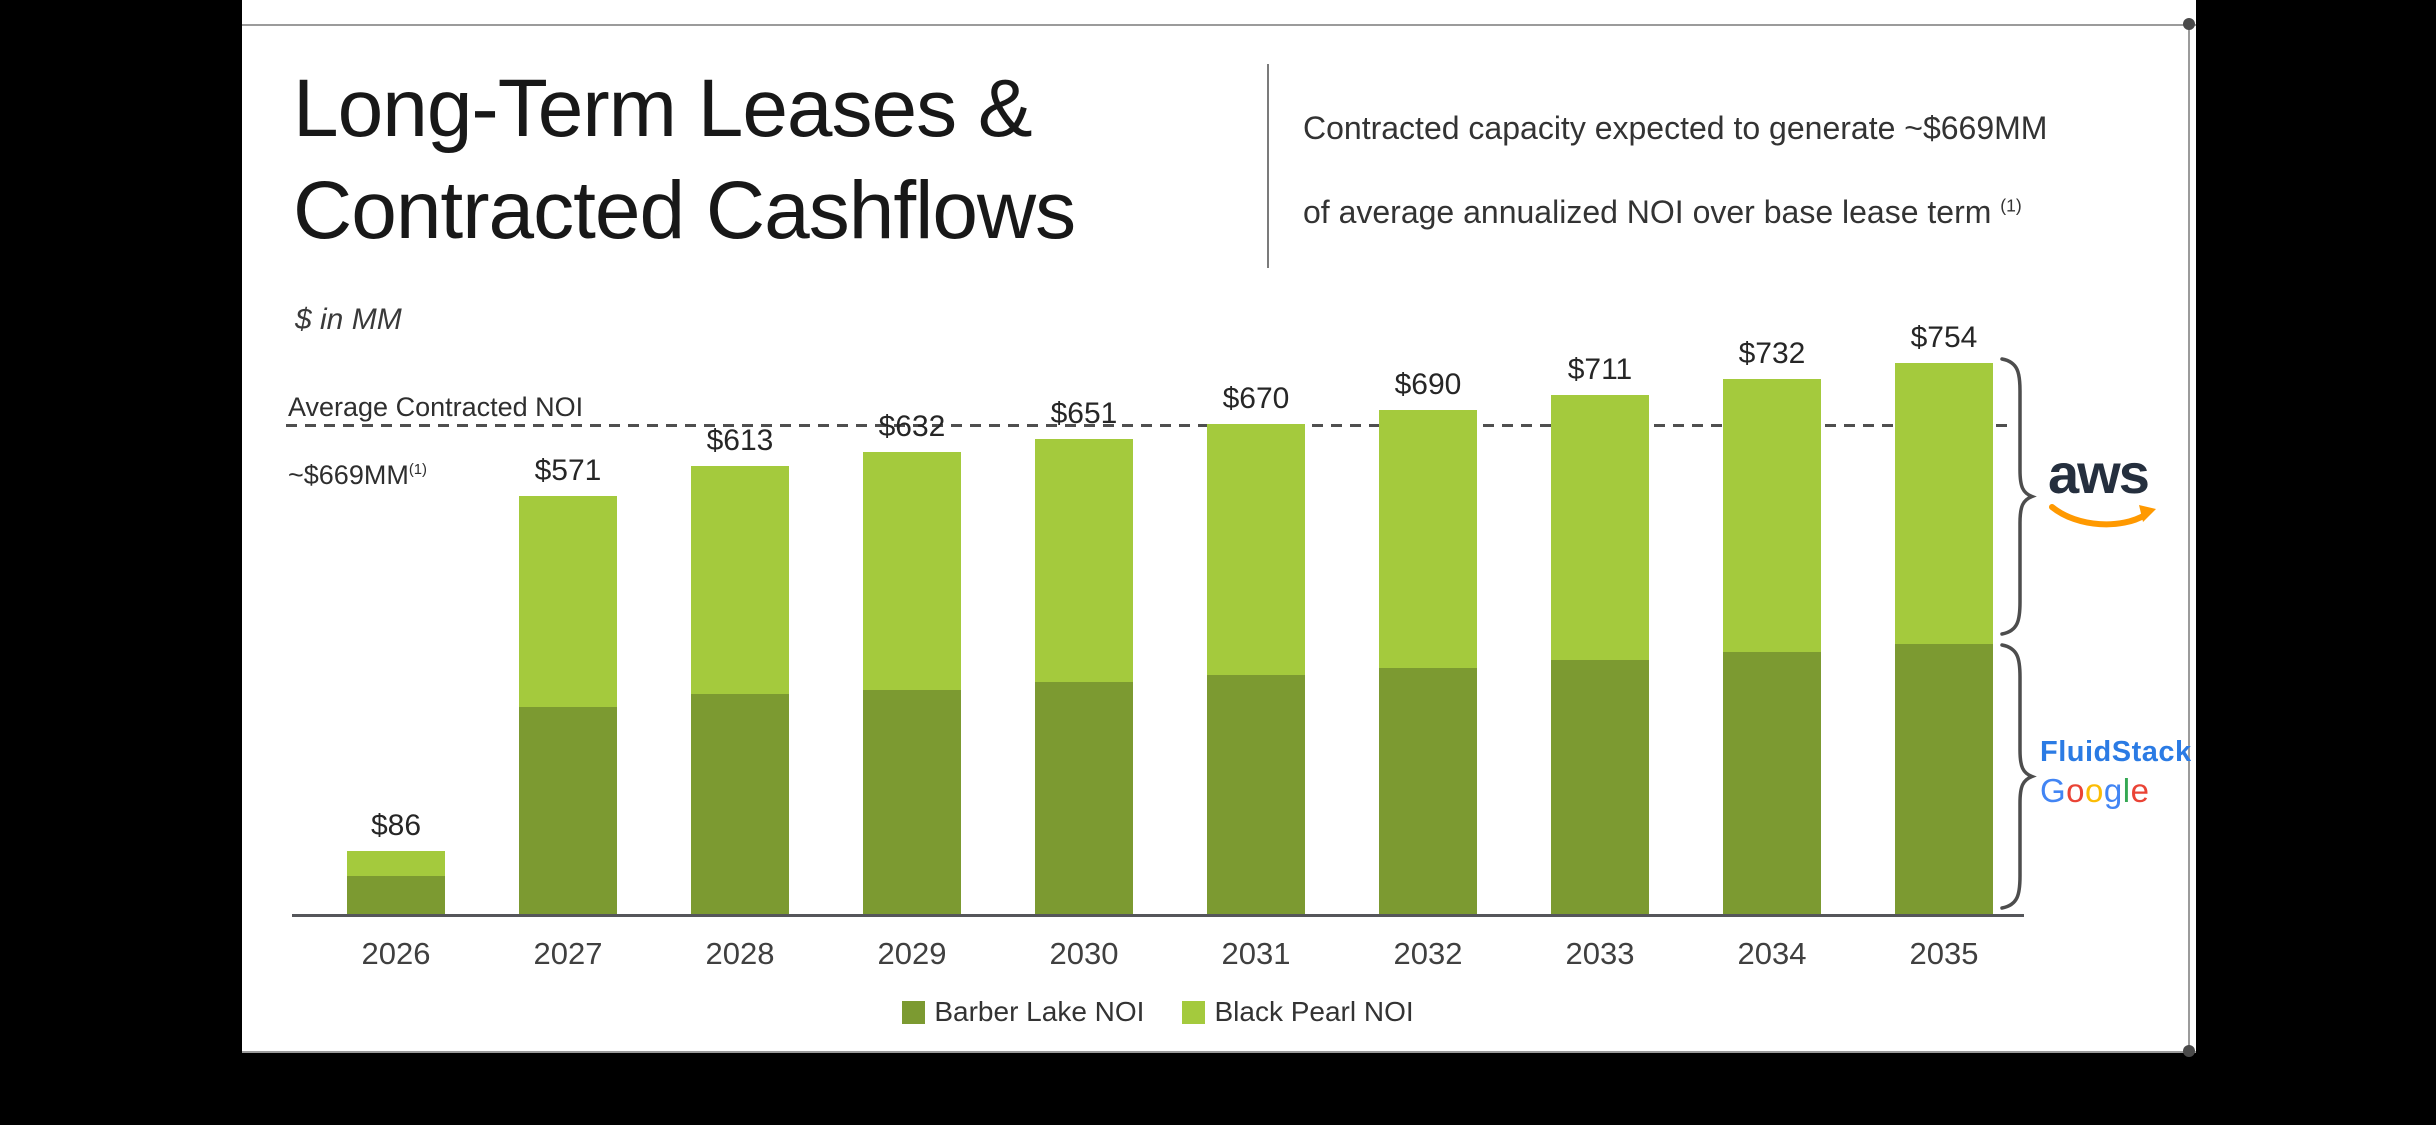 The image size is (2436, 1125). What do you see at coordinates (357, 475) in the screenshot?
I see `reference-line-value: ~$669MM(1)` at bounding box center [357, 475].